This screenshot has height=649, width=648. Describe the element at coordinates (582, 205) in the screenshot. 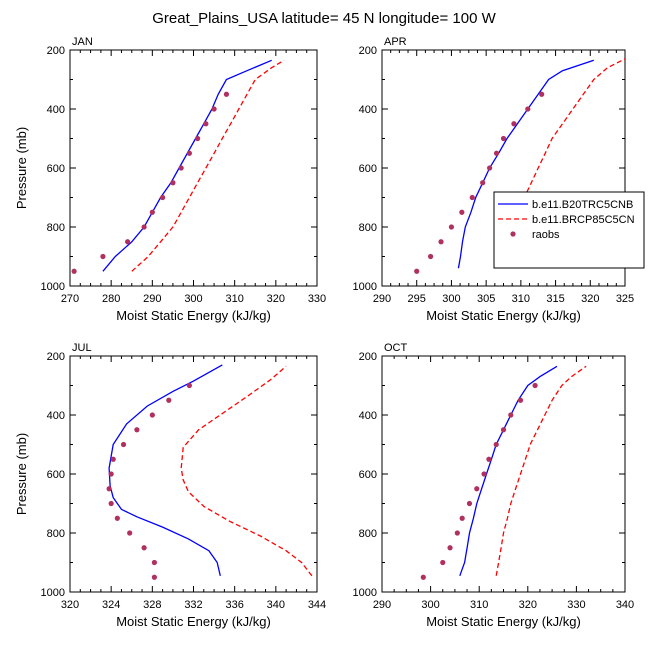

I see `legend-label: b.e11.B20TRC5CNB` at that location.